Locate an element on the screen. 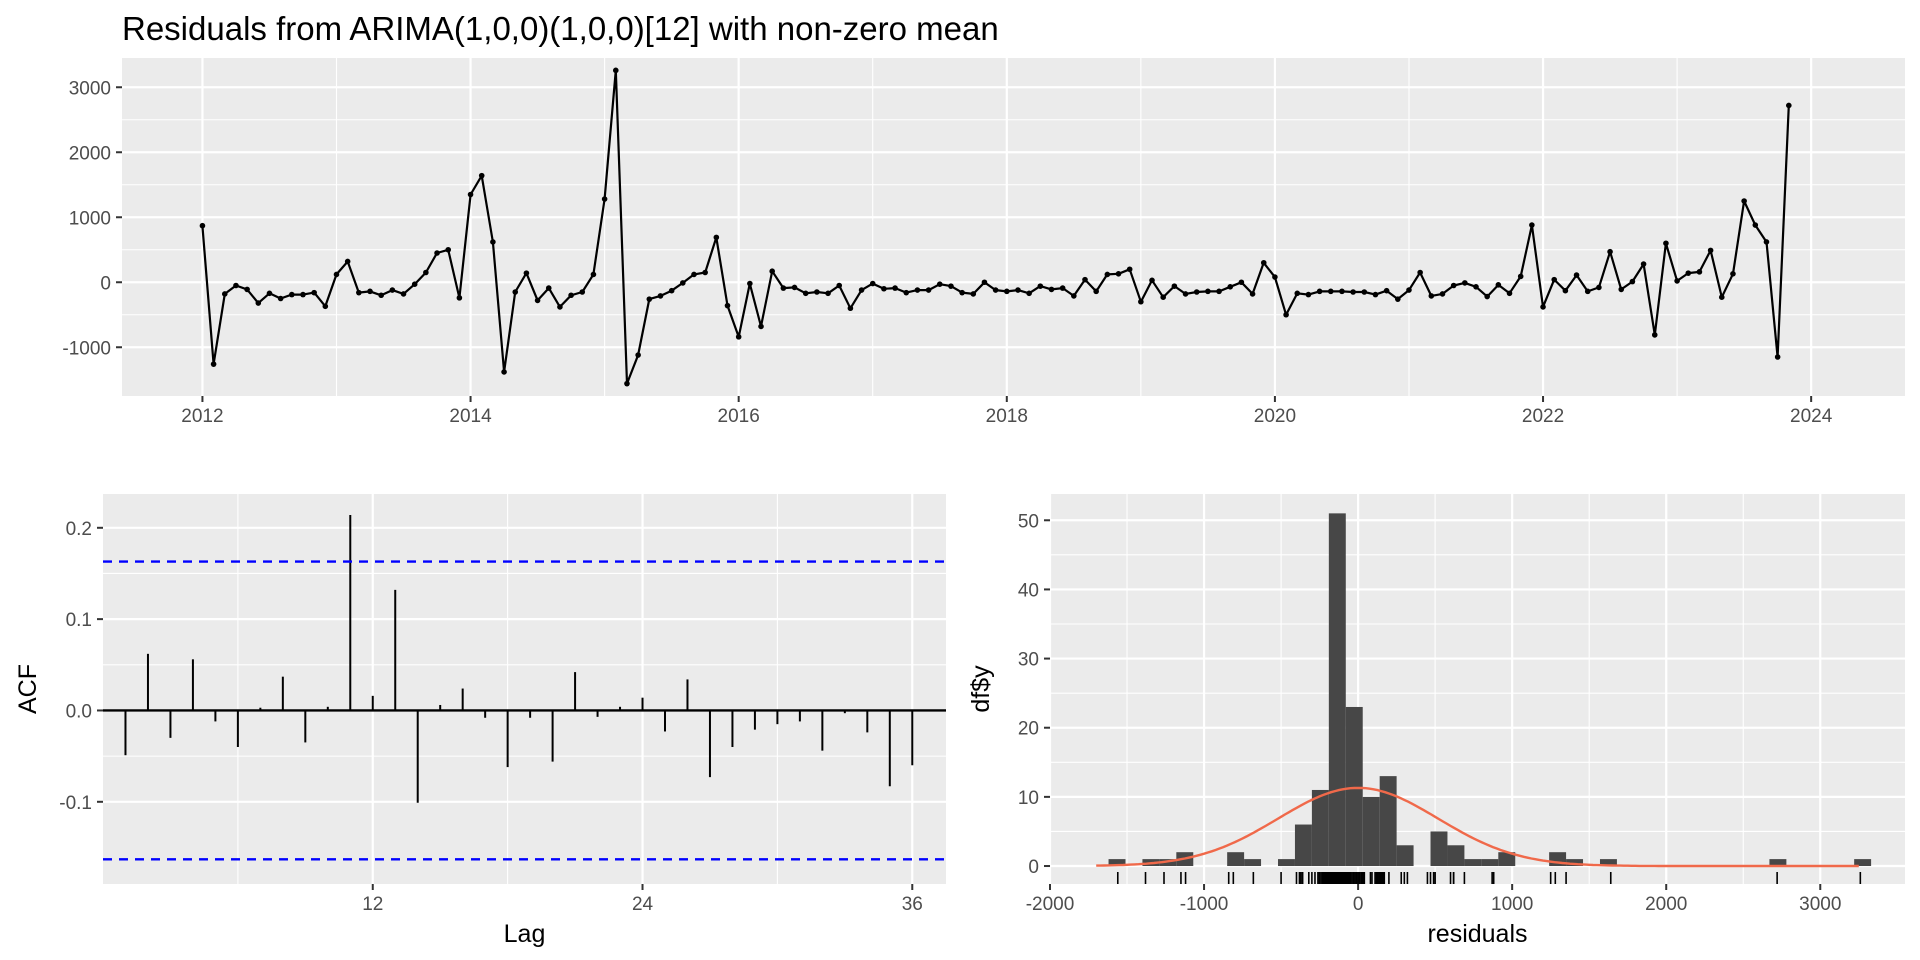  hist-x-tick-label: -1000 is located at coordinates (1204, 904).